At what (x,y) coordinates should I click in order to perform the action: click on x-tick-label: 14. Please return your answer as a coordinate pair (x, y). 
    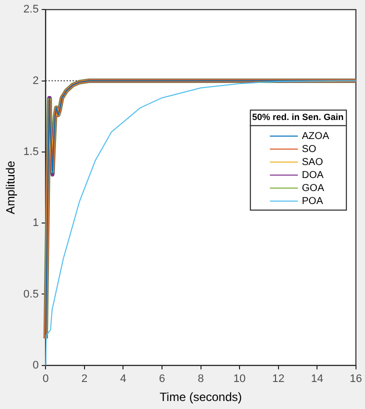
    Looking at the image, I should click on (317, 379).